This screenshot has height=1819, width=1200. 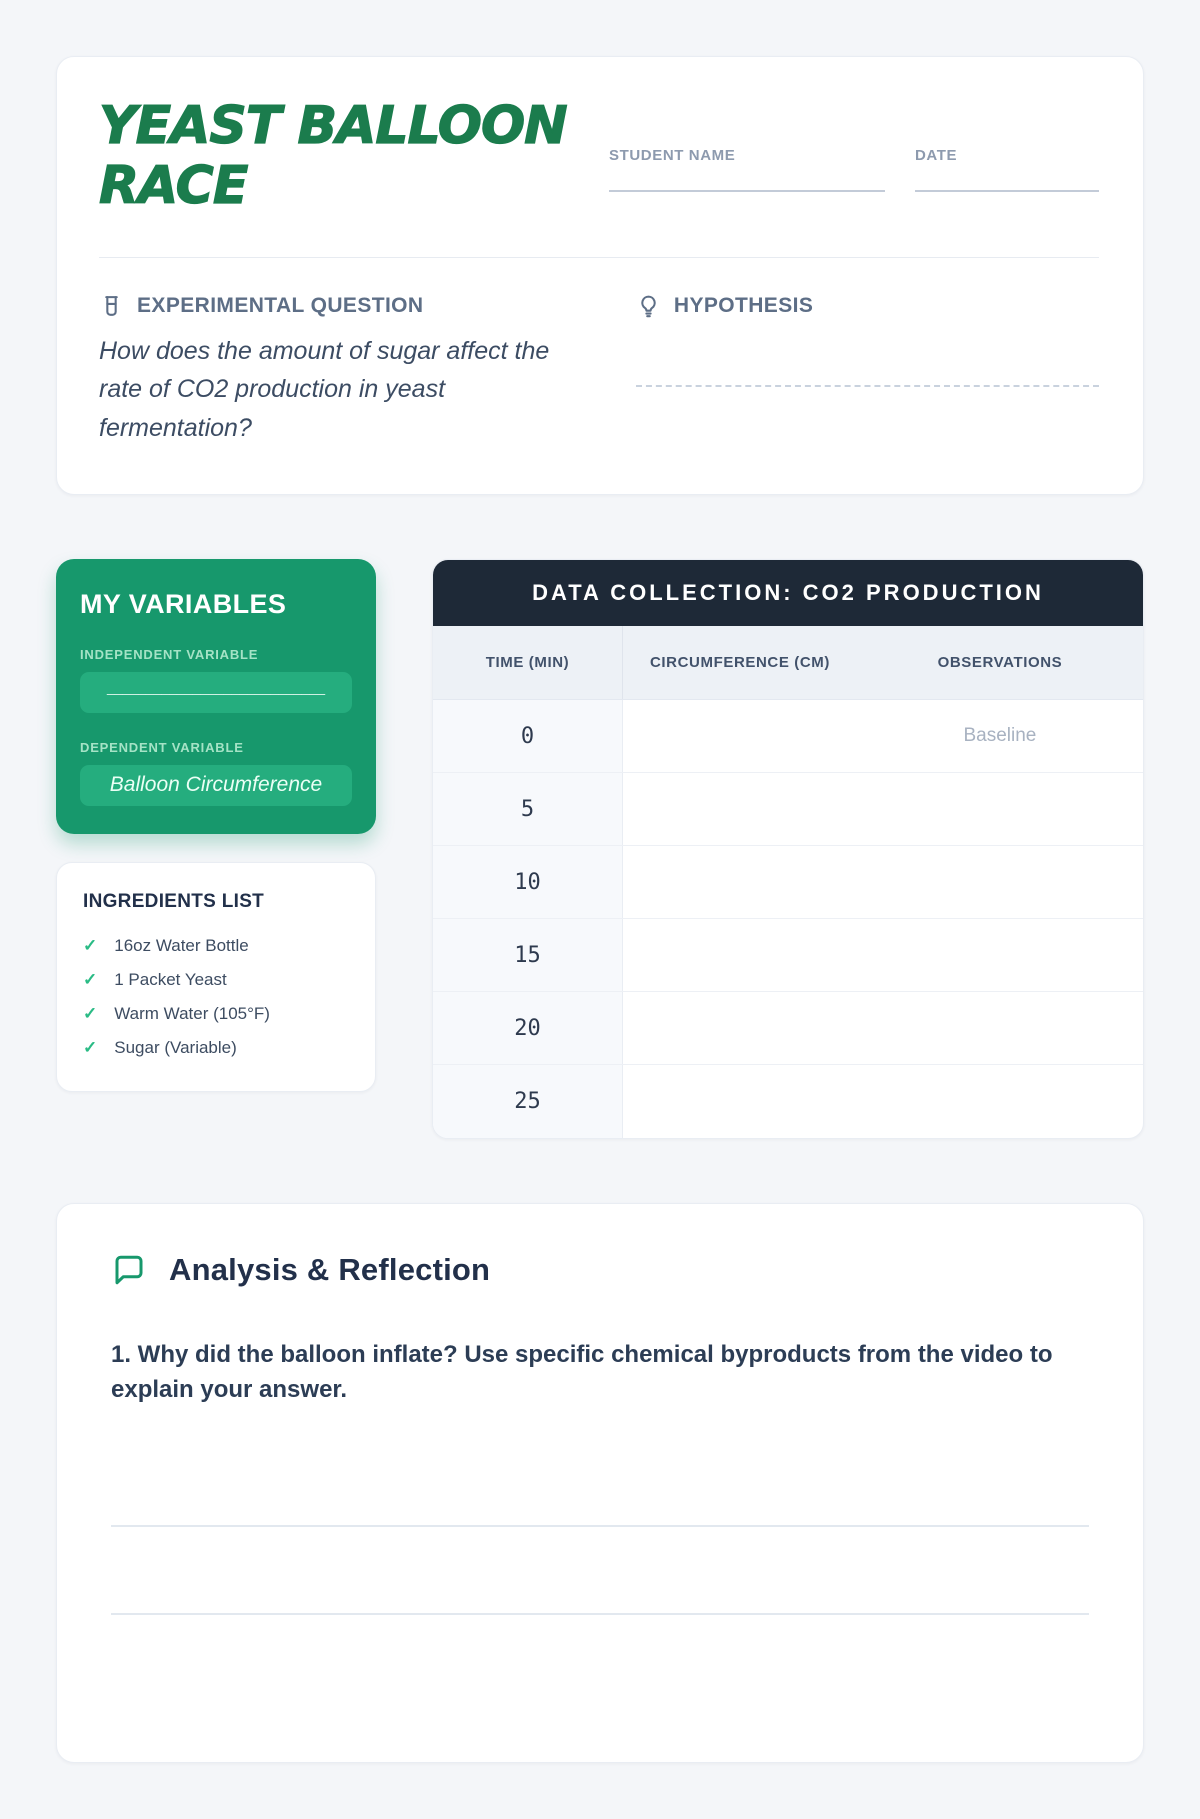 What do you see at coordinates (170, 979) in the screenshot?
I see `ingredient-text: 1 Packet Yeast` at bounding box center [170, 979].